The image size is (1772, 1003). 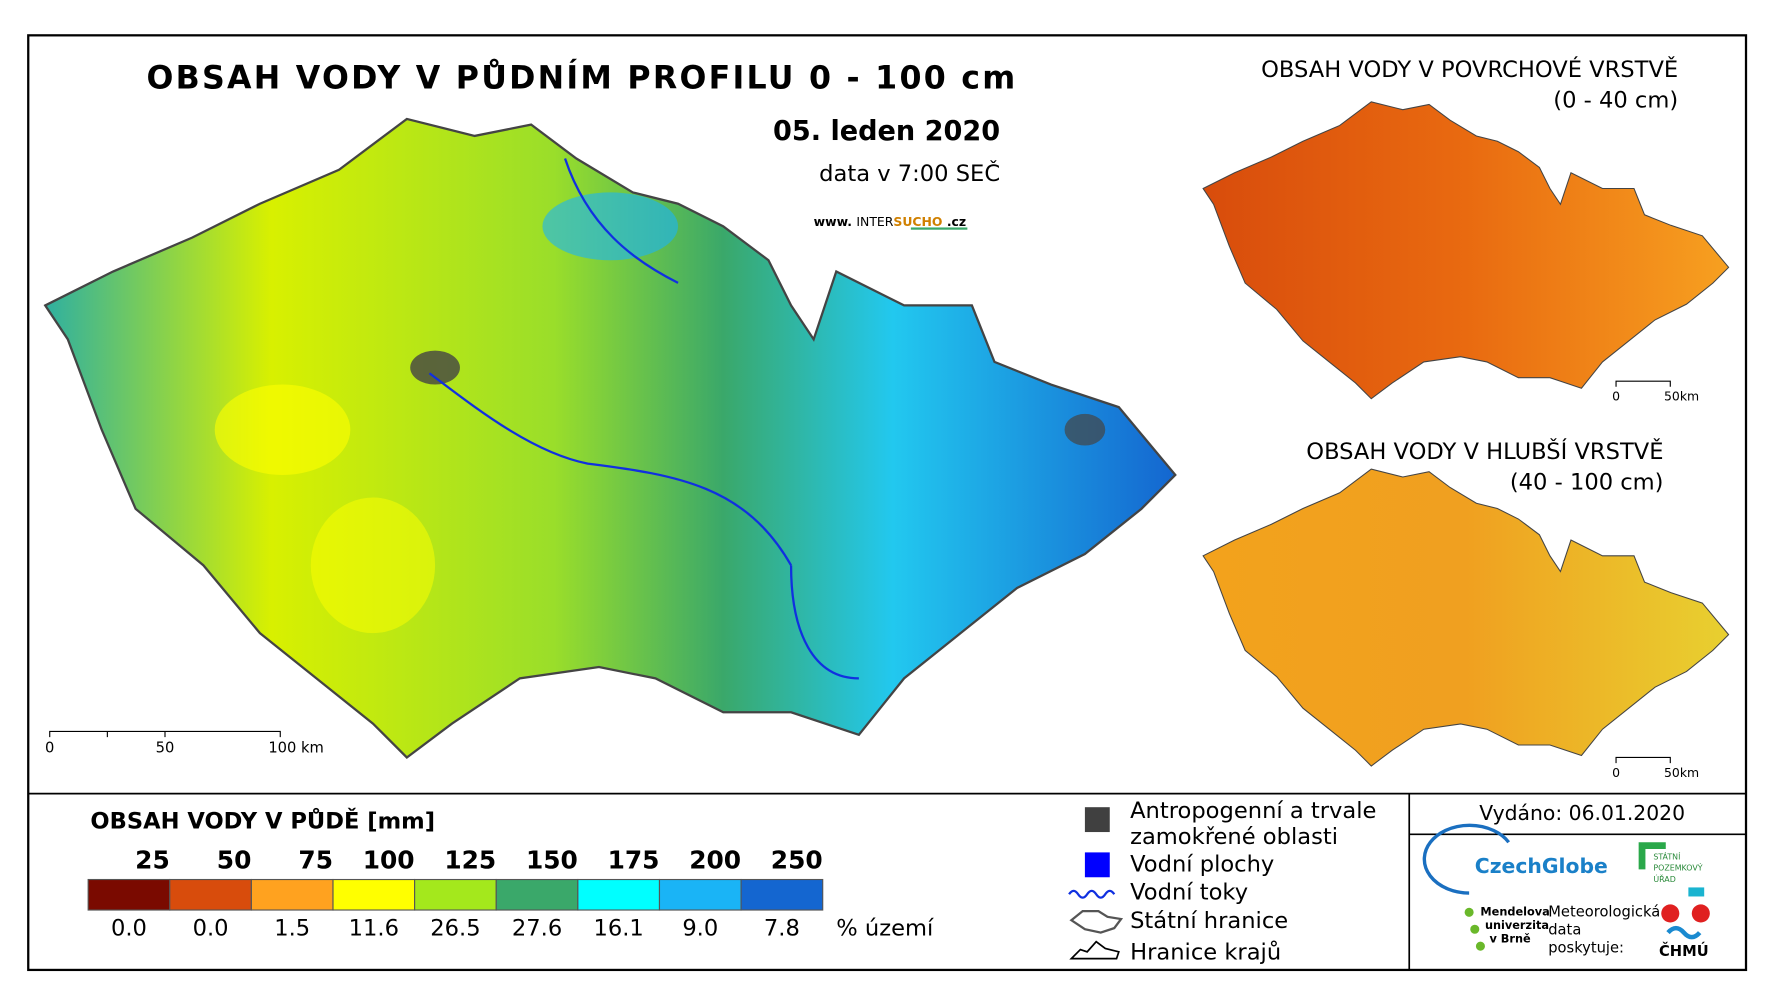 What do you see at coordinates (165, 747) in the screenshot?
I see `scale-label: 50` at bounding box center [165, 747].